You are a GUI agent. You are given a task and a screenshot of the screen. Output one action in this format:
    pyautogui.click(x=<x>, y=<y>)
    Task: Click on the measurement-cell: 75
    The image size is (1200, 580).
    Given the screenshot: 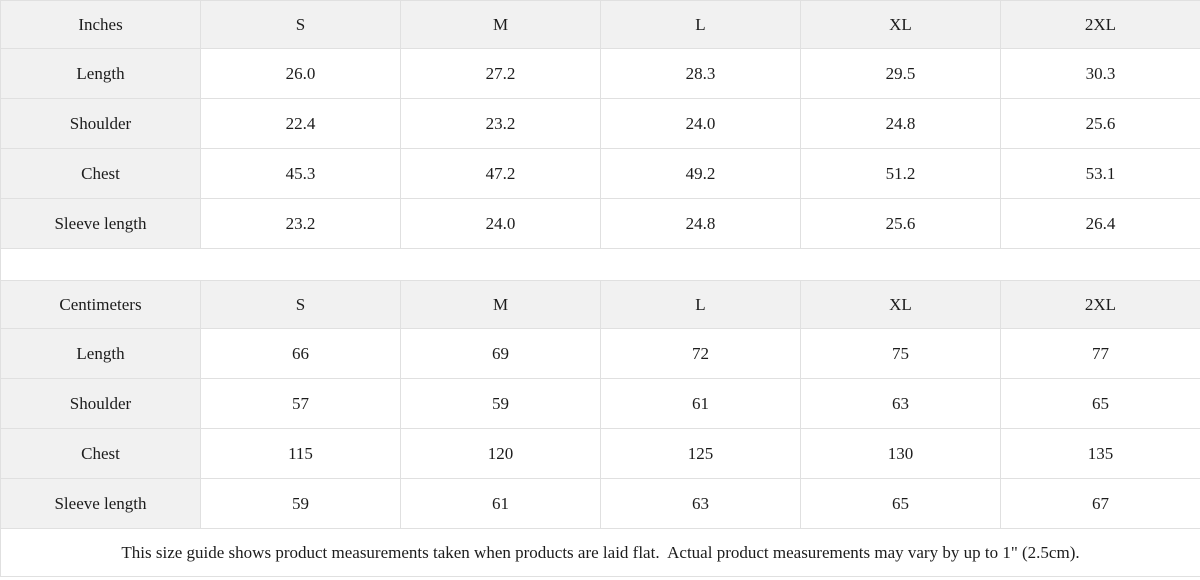 What is the action you would take?
    pyautogui.click(x=900, y=353)
    